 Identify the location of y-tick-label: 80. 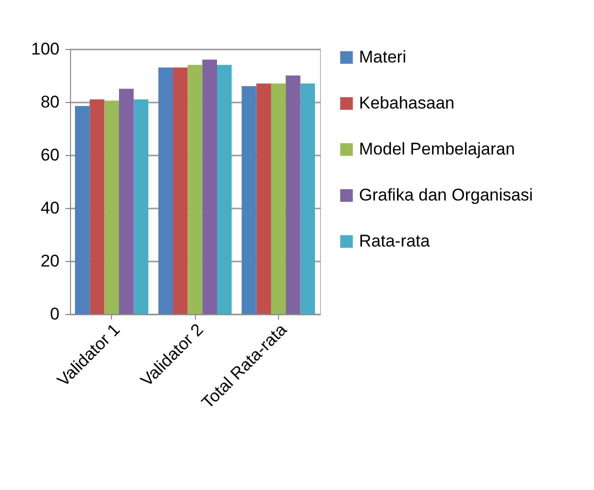
(50, 102).